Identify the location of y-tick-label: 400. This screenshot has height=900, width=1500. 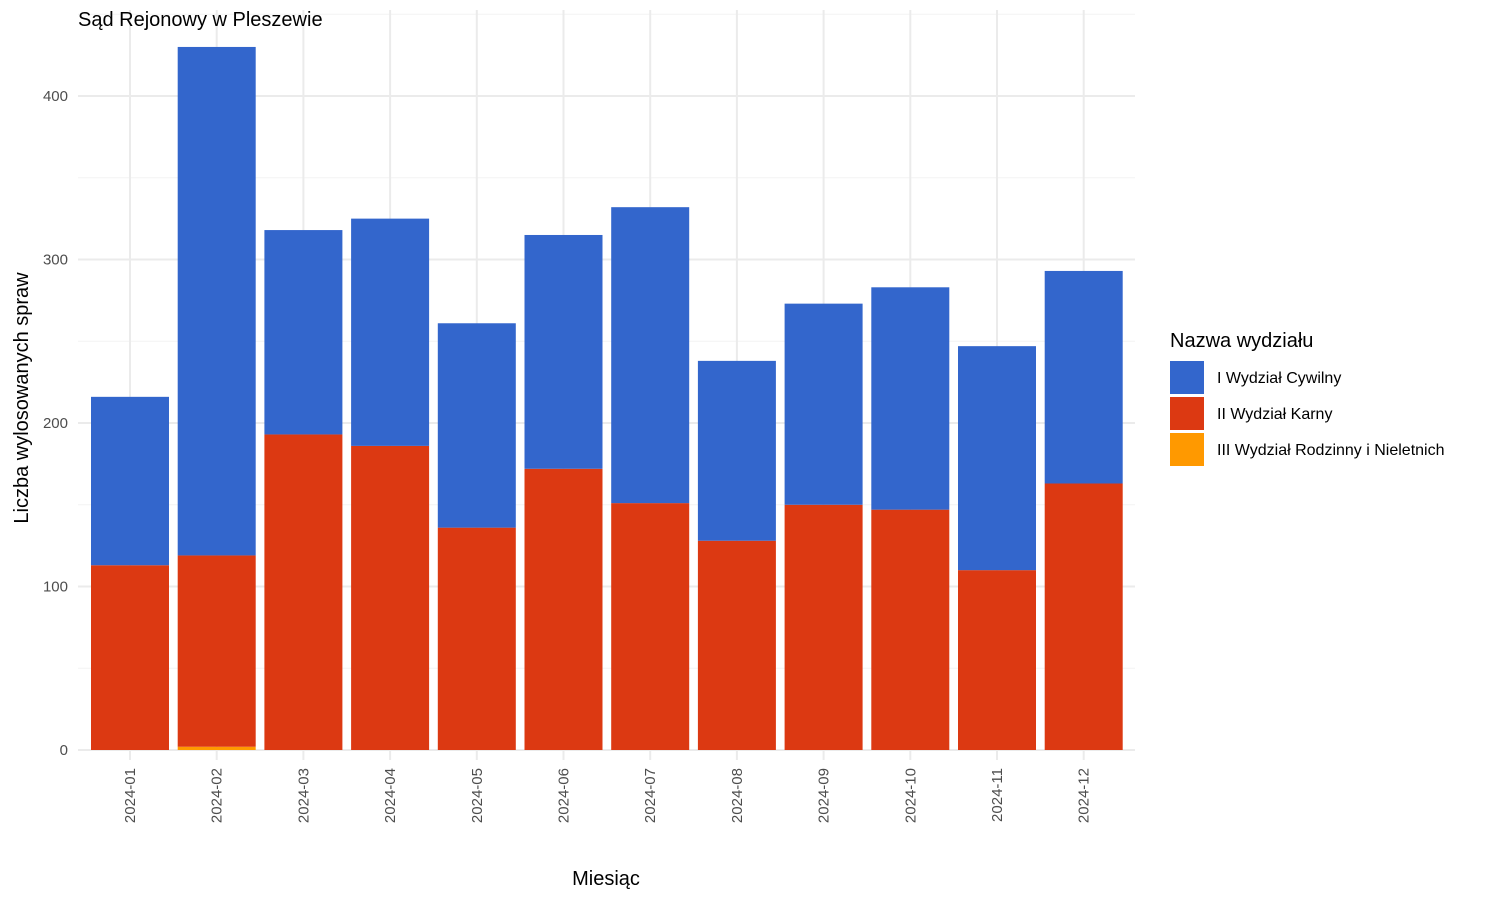
(55, 96).